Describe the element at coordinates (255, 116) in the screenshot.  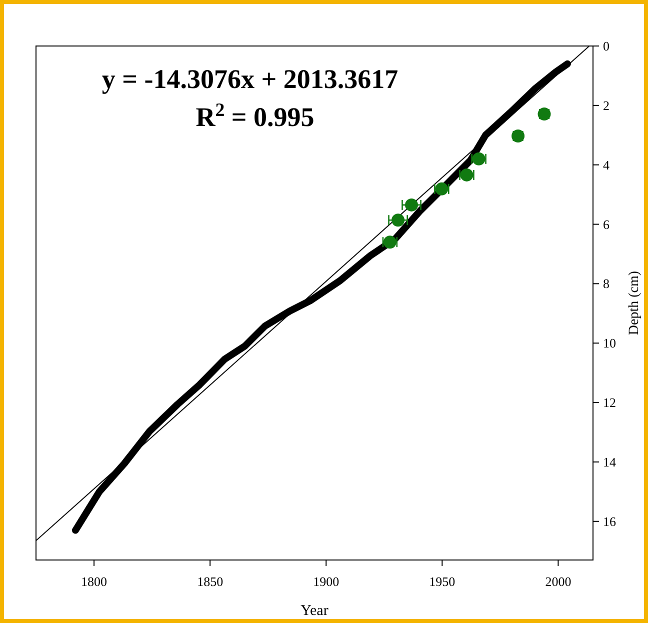
I see `annotation: R$^{2}$ = 0.995` at that location.